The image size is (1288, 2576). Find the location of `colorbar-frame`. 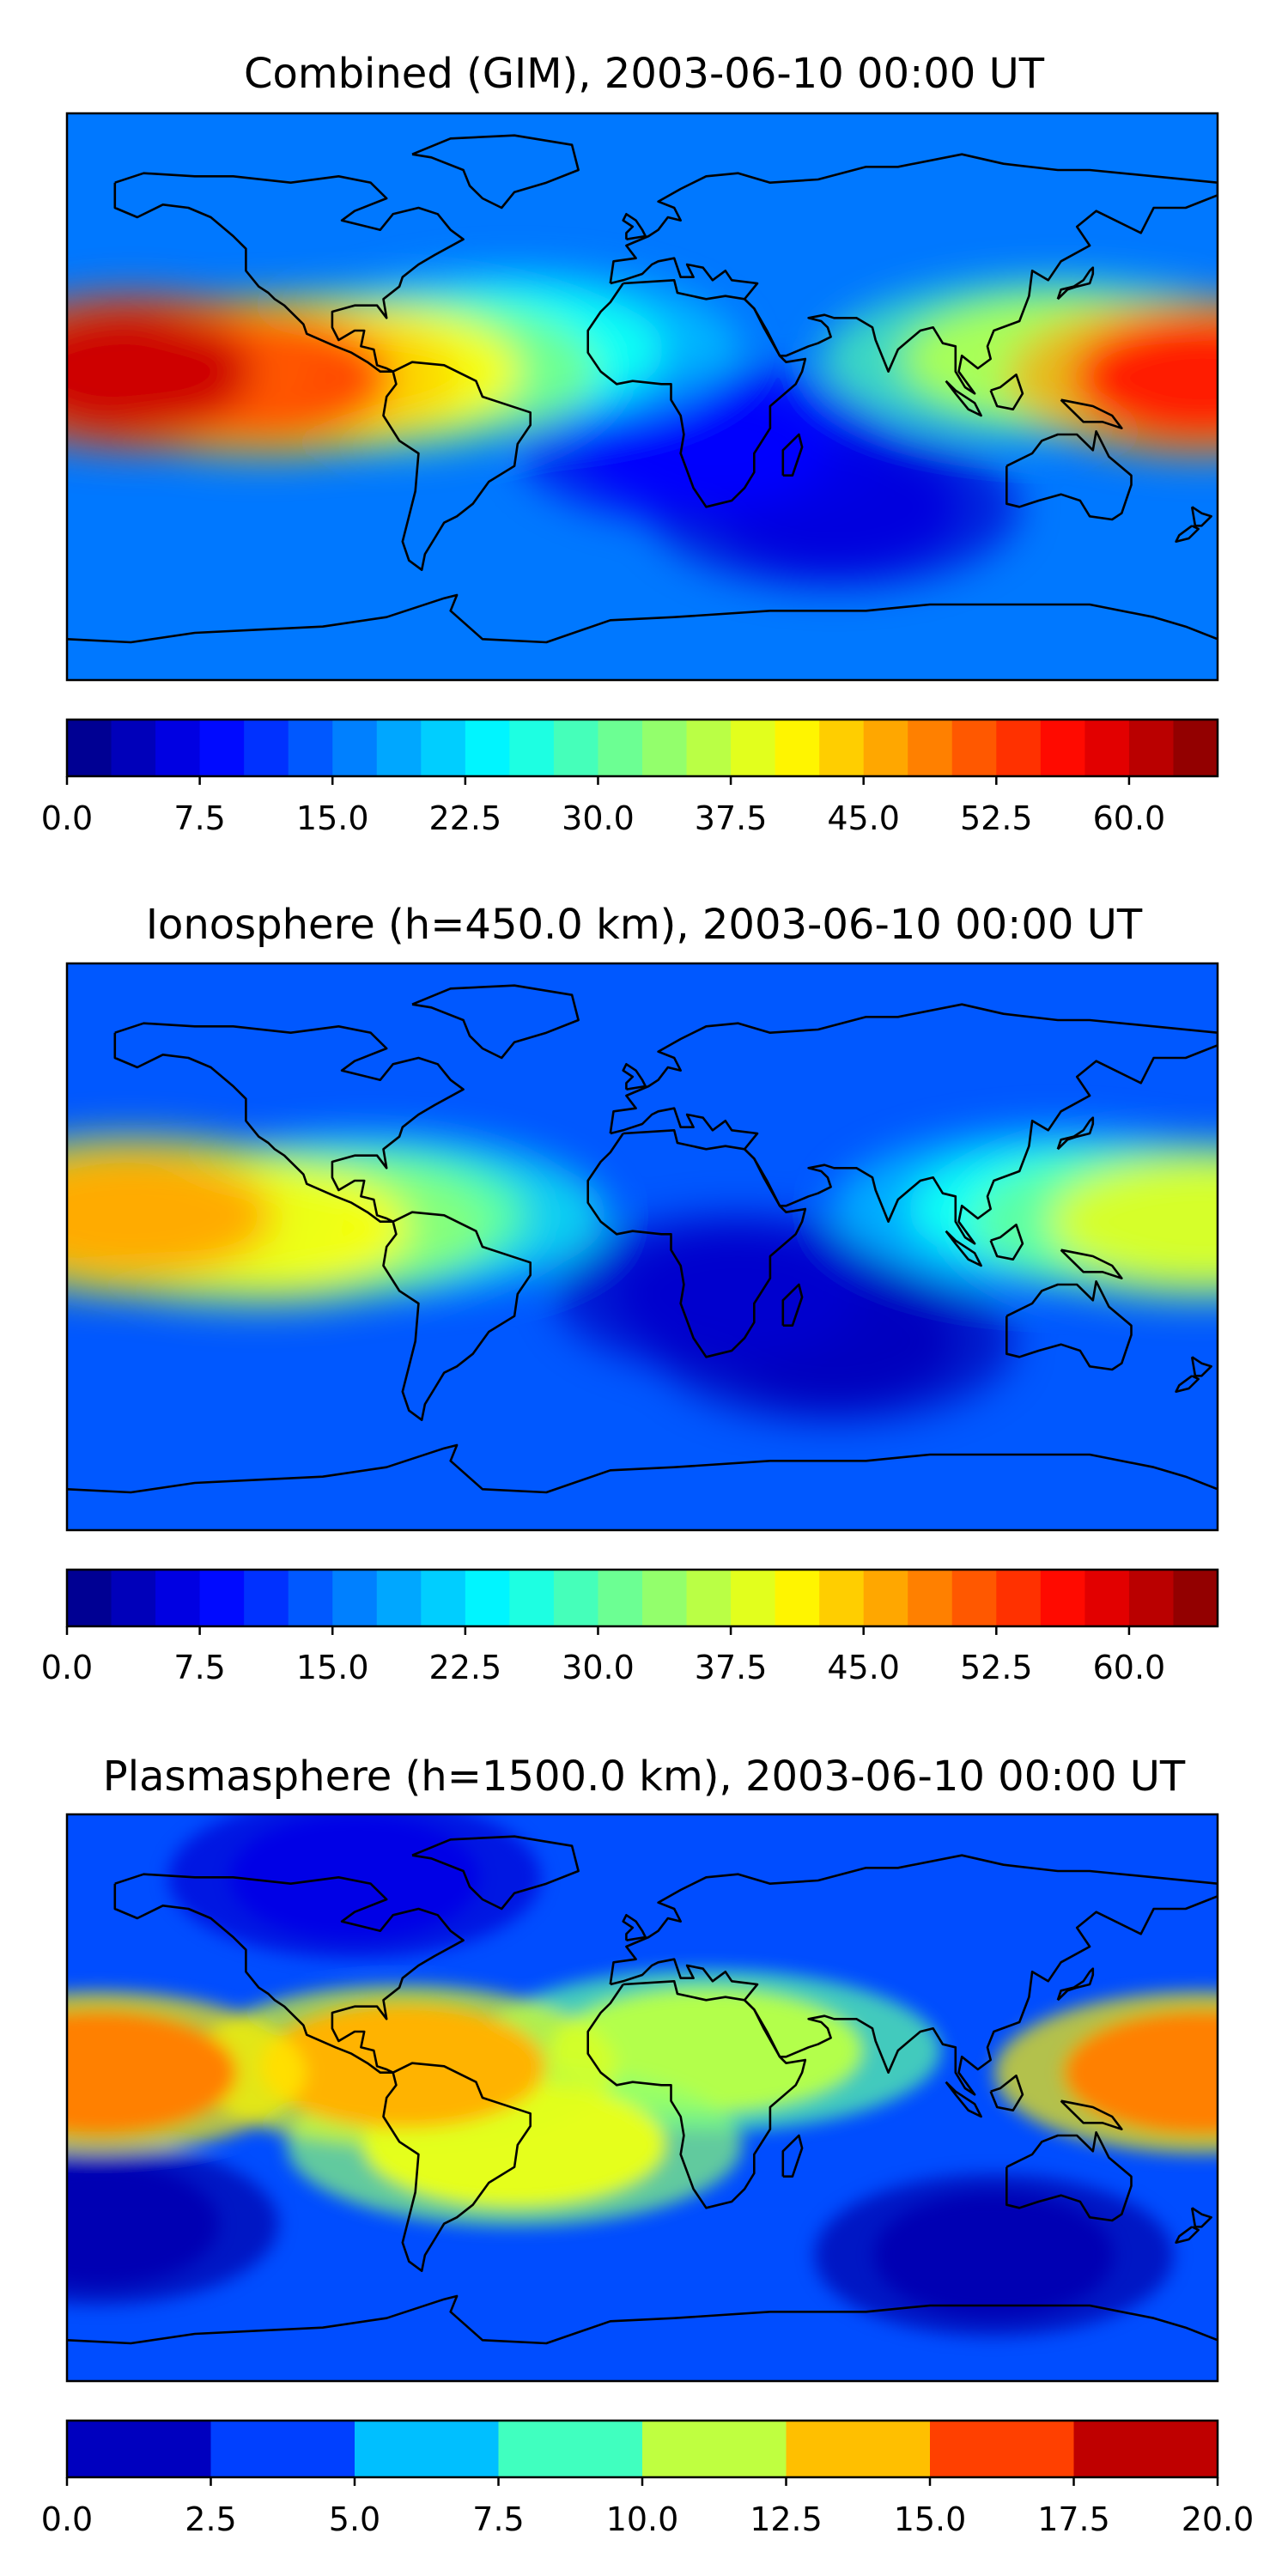

colorbar-frame is located at coordinates (642, 1598).